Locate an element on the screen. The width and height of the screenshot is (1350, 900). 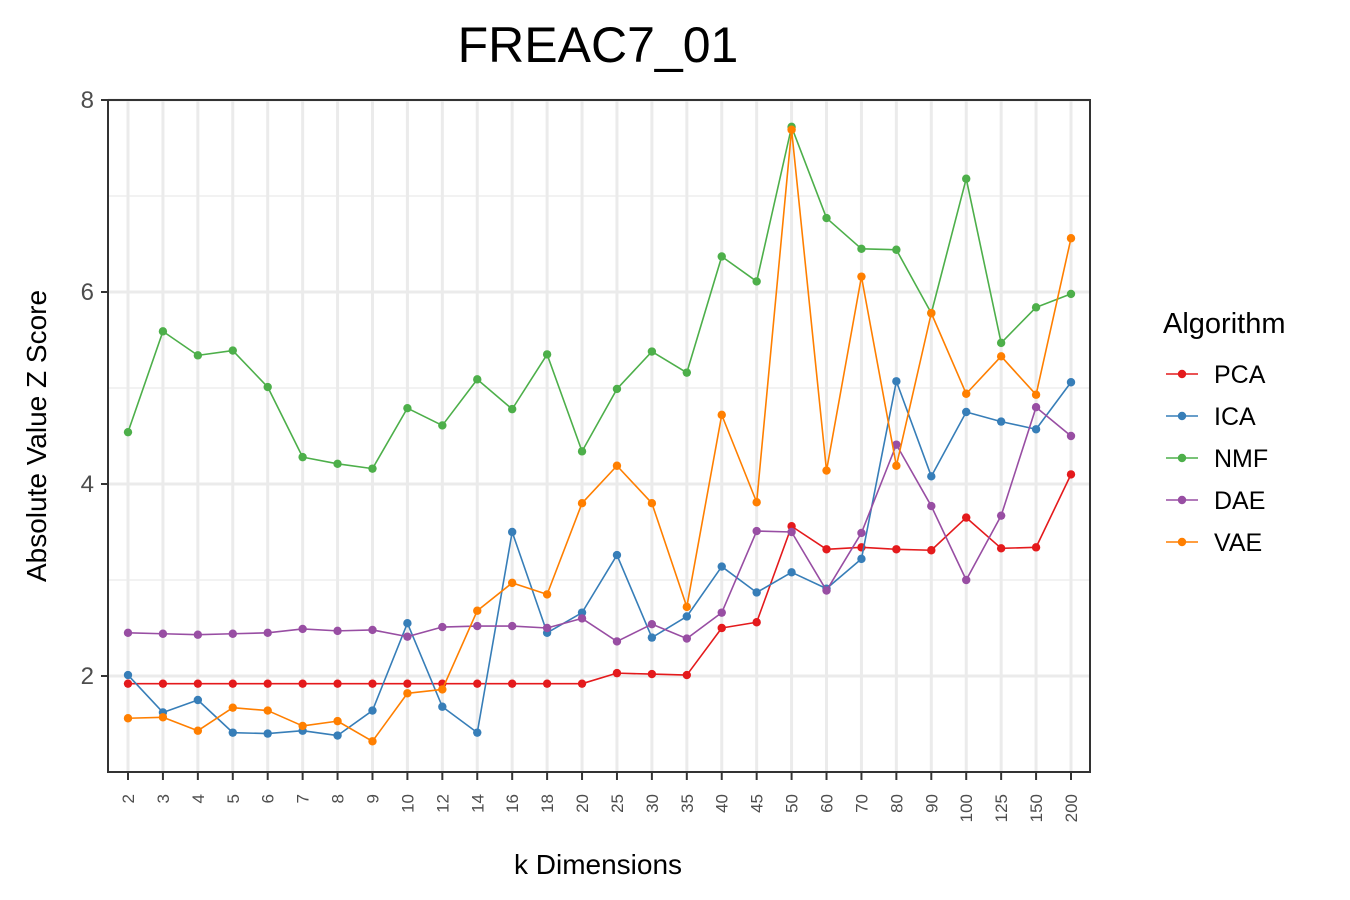
legend-label: NMF is located at coordinates (1241, 459).